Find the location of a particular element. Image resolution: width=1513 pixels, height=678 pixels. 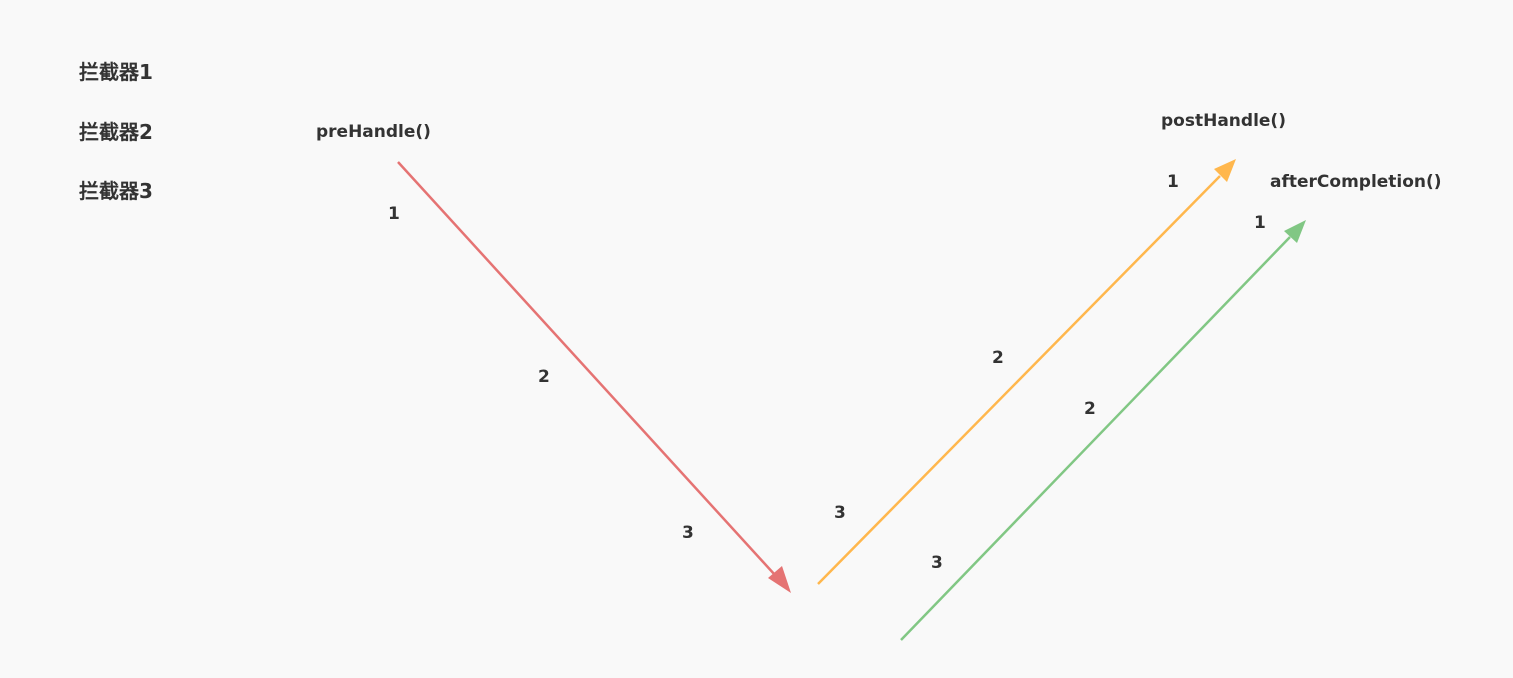

interceptor-2-label: 拦截器2 is located at coordinates (116, 132).